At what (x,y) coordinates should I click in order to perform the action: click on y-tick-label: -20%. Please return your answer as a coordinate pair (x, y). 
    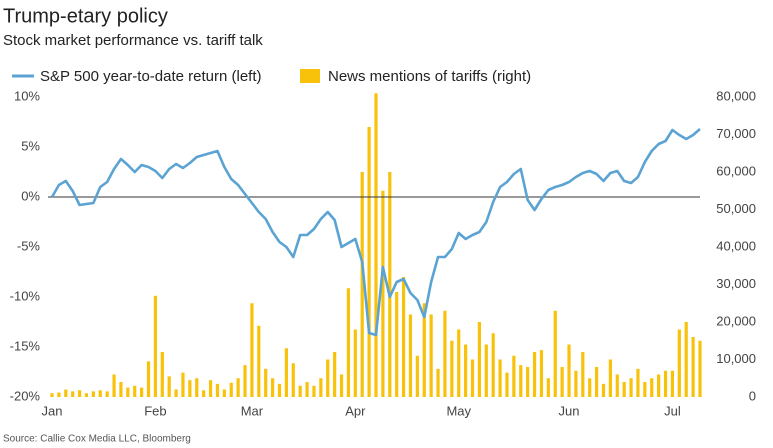
    Looking at the image, I should click on (25, 395).